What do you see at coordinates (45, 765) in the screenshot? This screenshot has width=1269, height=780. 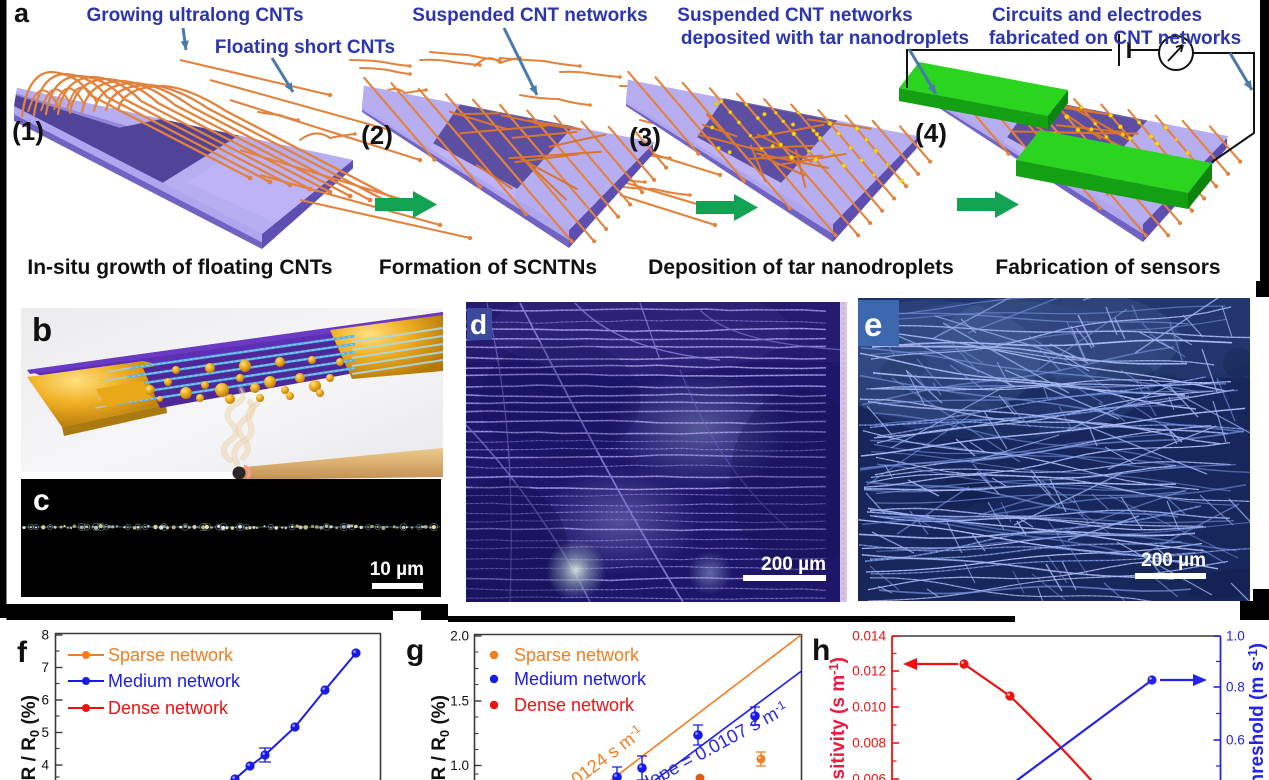 I see `svg-text: 4` at bounding box center [45, 765].